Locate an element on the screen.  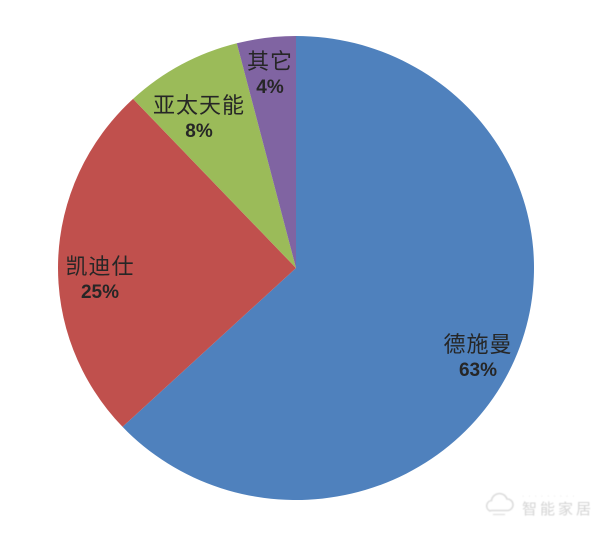
cloud-icon is located at coordinates (499, 504).